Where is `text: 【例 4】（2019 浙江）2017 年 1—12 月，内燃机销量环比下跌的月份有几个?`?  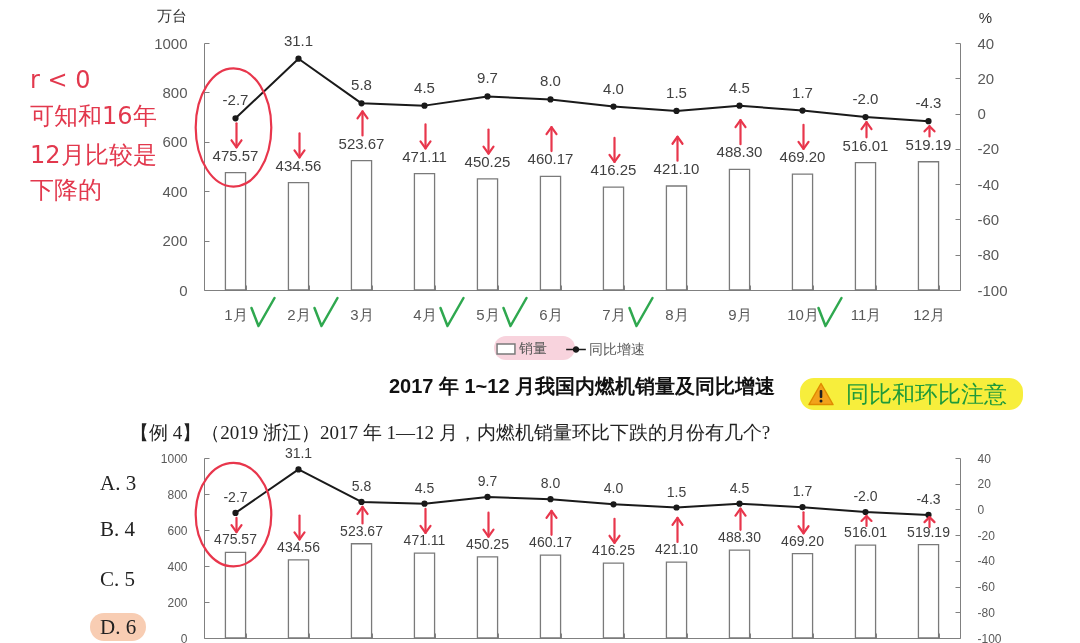
text: 【例 4】（2019 浙江）2017 年 1—12 月，内燃机销量环比下跌的月份有几个? is located at coordinates (450, 433).